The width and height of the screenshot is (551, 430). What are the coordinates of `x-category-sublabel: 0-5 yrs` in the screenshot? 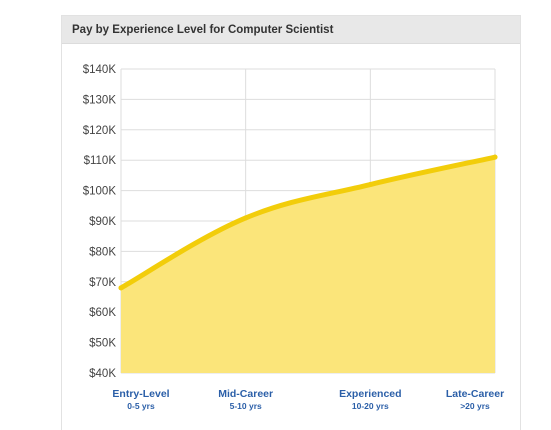 It's located at (141, 406).